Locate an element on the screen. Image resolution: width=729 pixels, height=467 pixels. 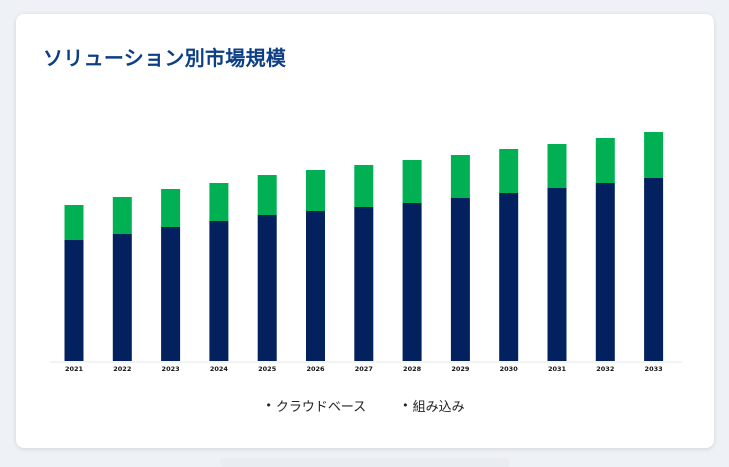
bar-embedded-2029 is located at coordinates (460, 176).